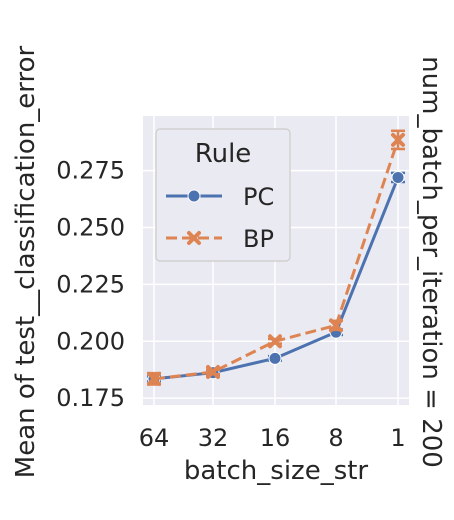  What do you see at coordinates (194, 196) in the screenshot?
I see `legend-marker-pc` at bounding box center [194, 196].